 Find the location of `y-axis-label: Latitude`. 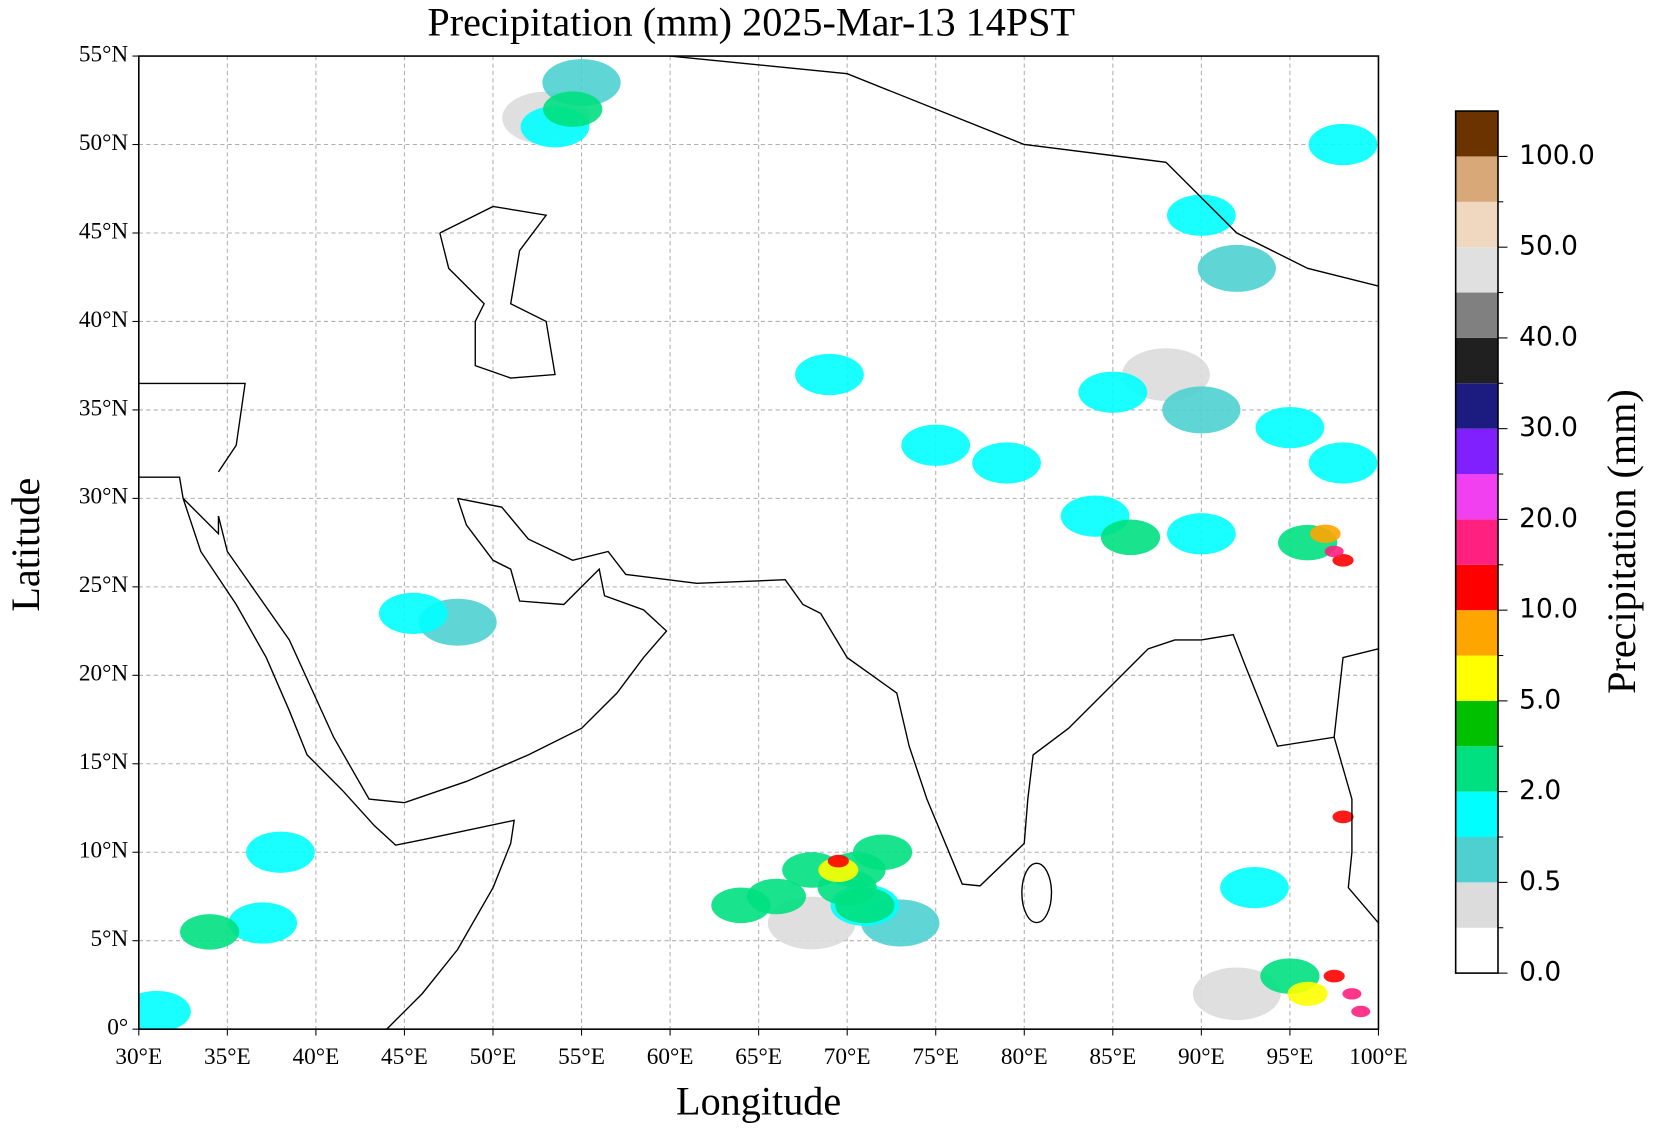

y-axis-label: Latitude is located at coordinates (25, 545).